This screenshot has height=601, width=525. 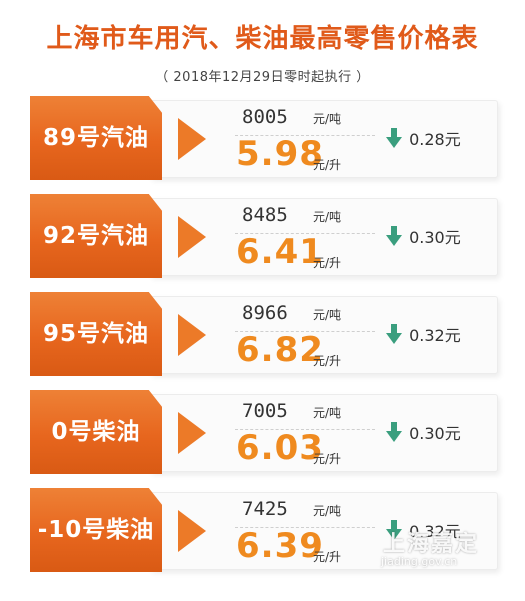 I want to click on fuel-name: -10号柴油, so click(x=96, y=530).